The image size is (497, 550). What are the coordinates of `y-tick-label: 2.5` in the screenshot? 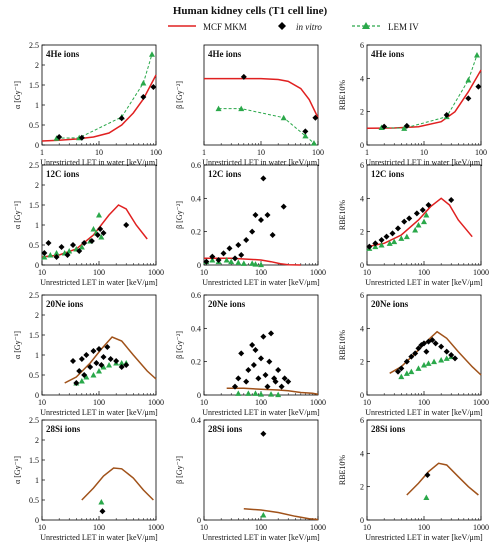 It's located at (34, 420).